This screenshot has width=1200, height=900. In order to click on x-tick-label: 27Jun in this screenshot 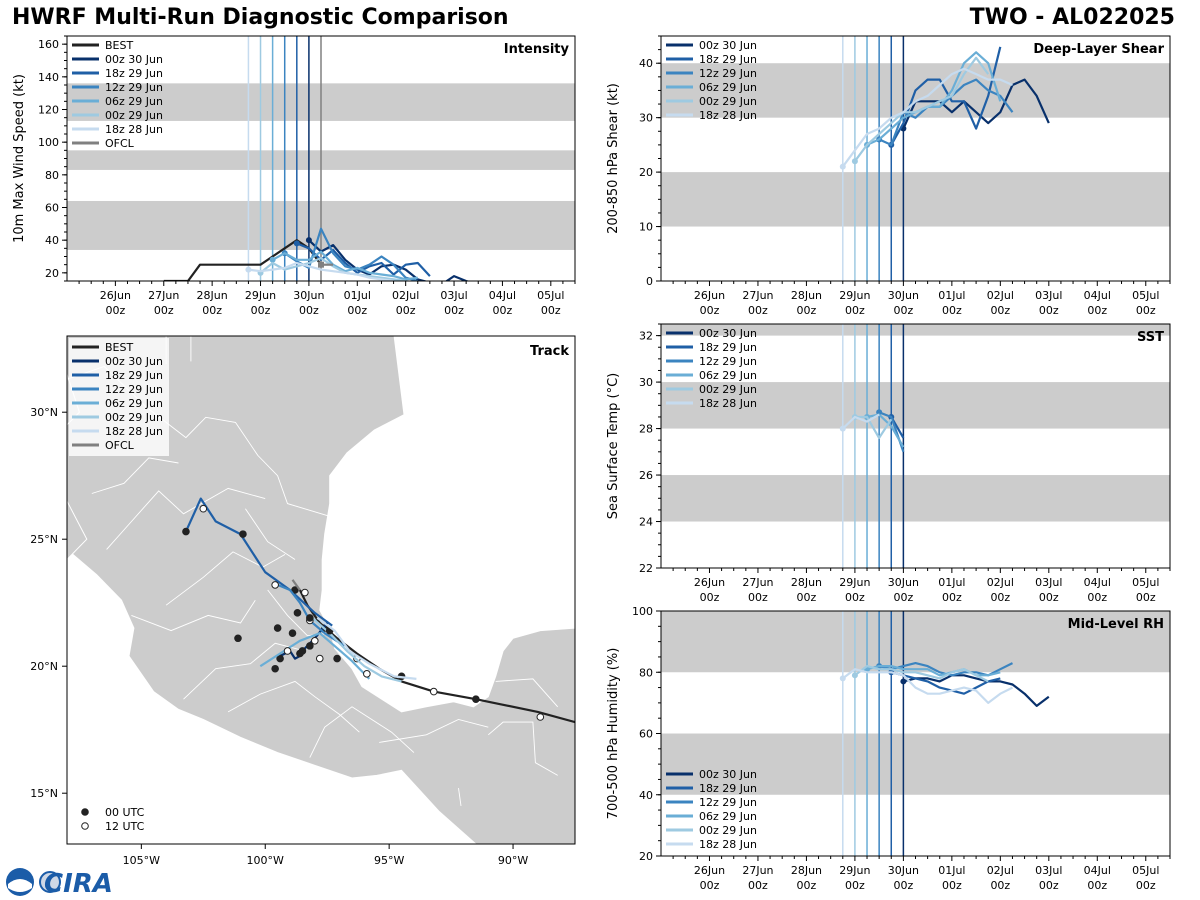, I will do `click(757, 295)`.